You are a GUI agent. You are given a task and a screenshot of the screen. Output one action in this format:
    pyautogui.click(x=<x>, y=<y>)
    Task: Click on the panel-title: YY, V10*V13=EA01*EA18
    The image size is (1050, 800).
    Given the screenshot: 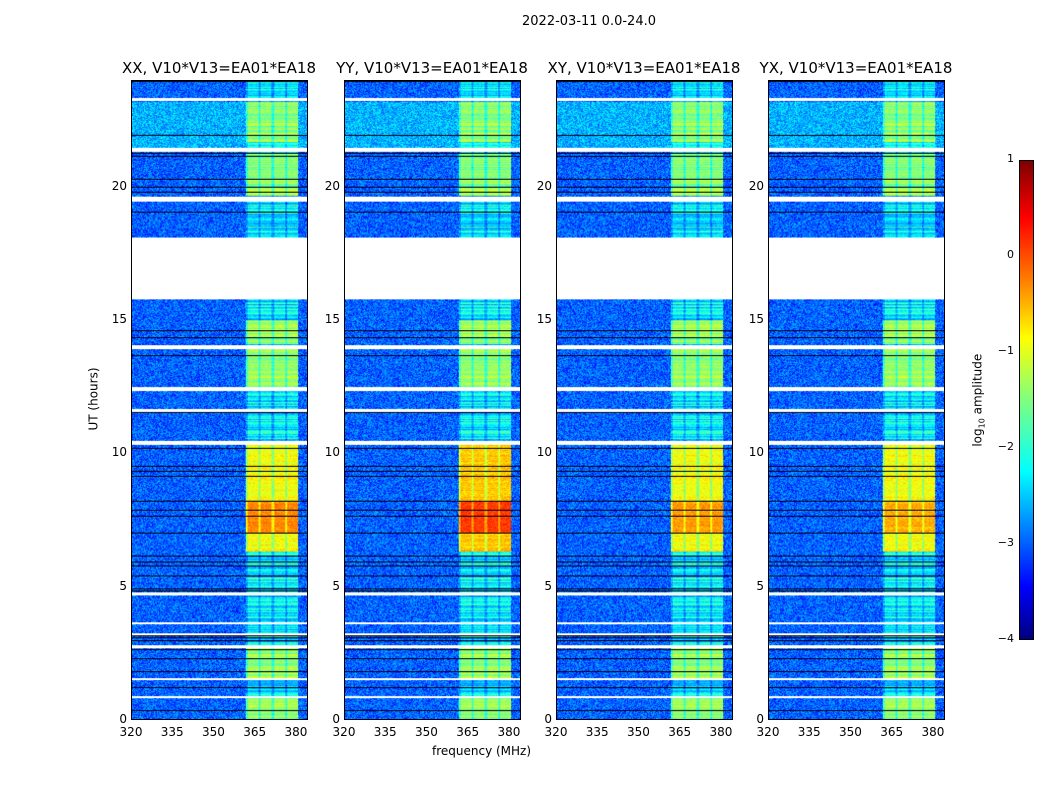 What is the action you would take?
    pyautogui.click(x=432, y=68)
    